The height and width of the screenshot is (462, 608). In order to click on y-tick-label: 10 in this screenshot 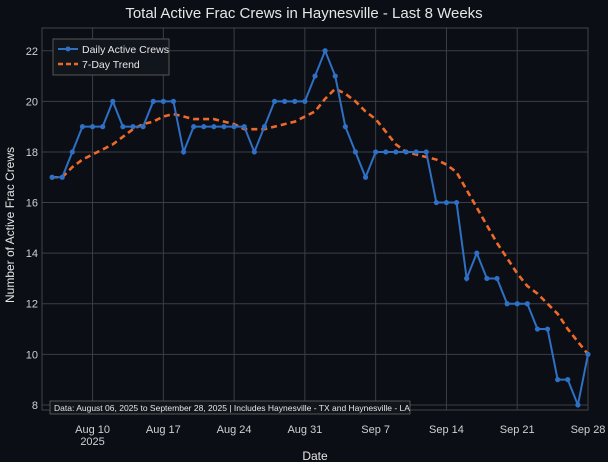, I will do `click(32, 355)`.